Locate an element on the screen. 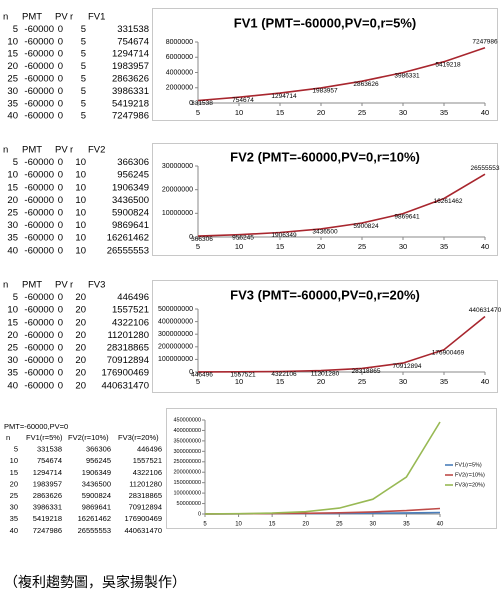 This screenshot has height=600, width=501. table-cell: 176900469 is located at coordinates (143, 518).